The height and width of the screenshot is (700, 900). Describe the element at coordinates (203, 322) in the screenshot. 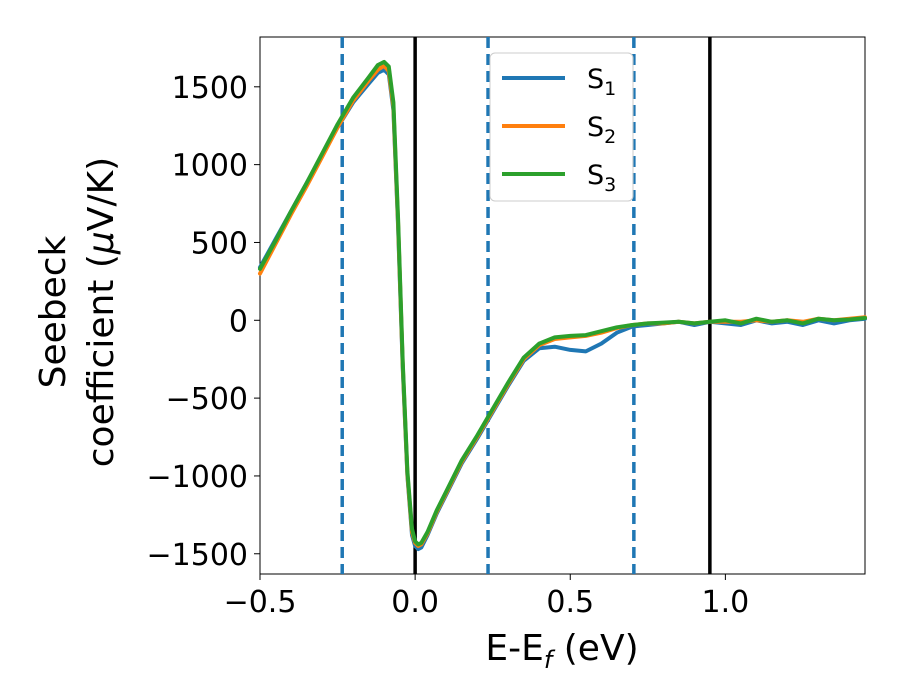

I see `y-axis-ticks: 1500 1000 500 0 −500 −1000 −1500` at that location.